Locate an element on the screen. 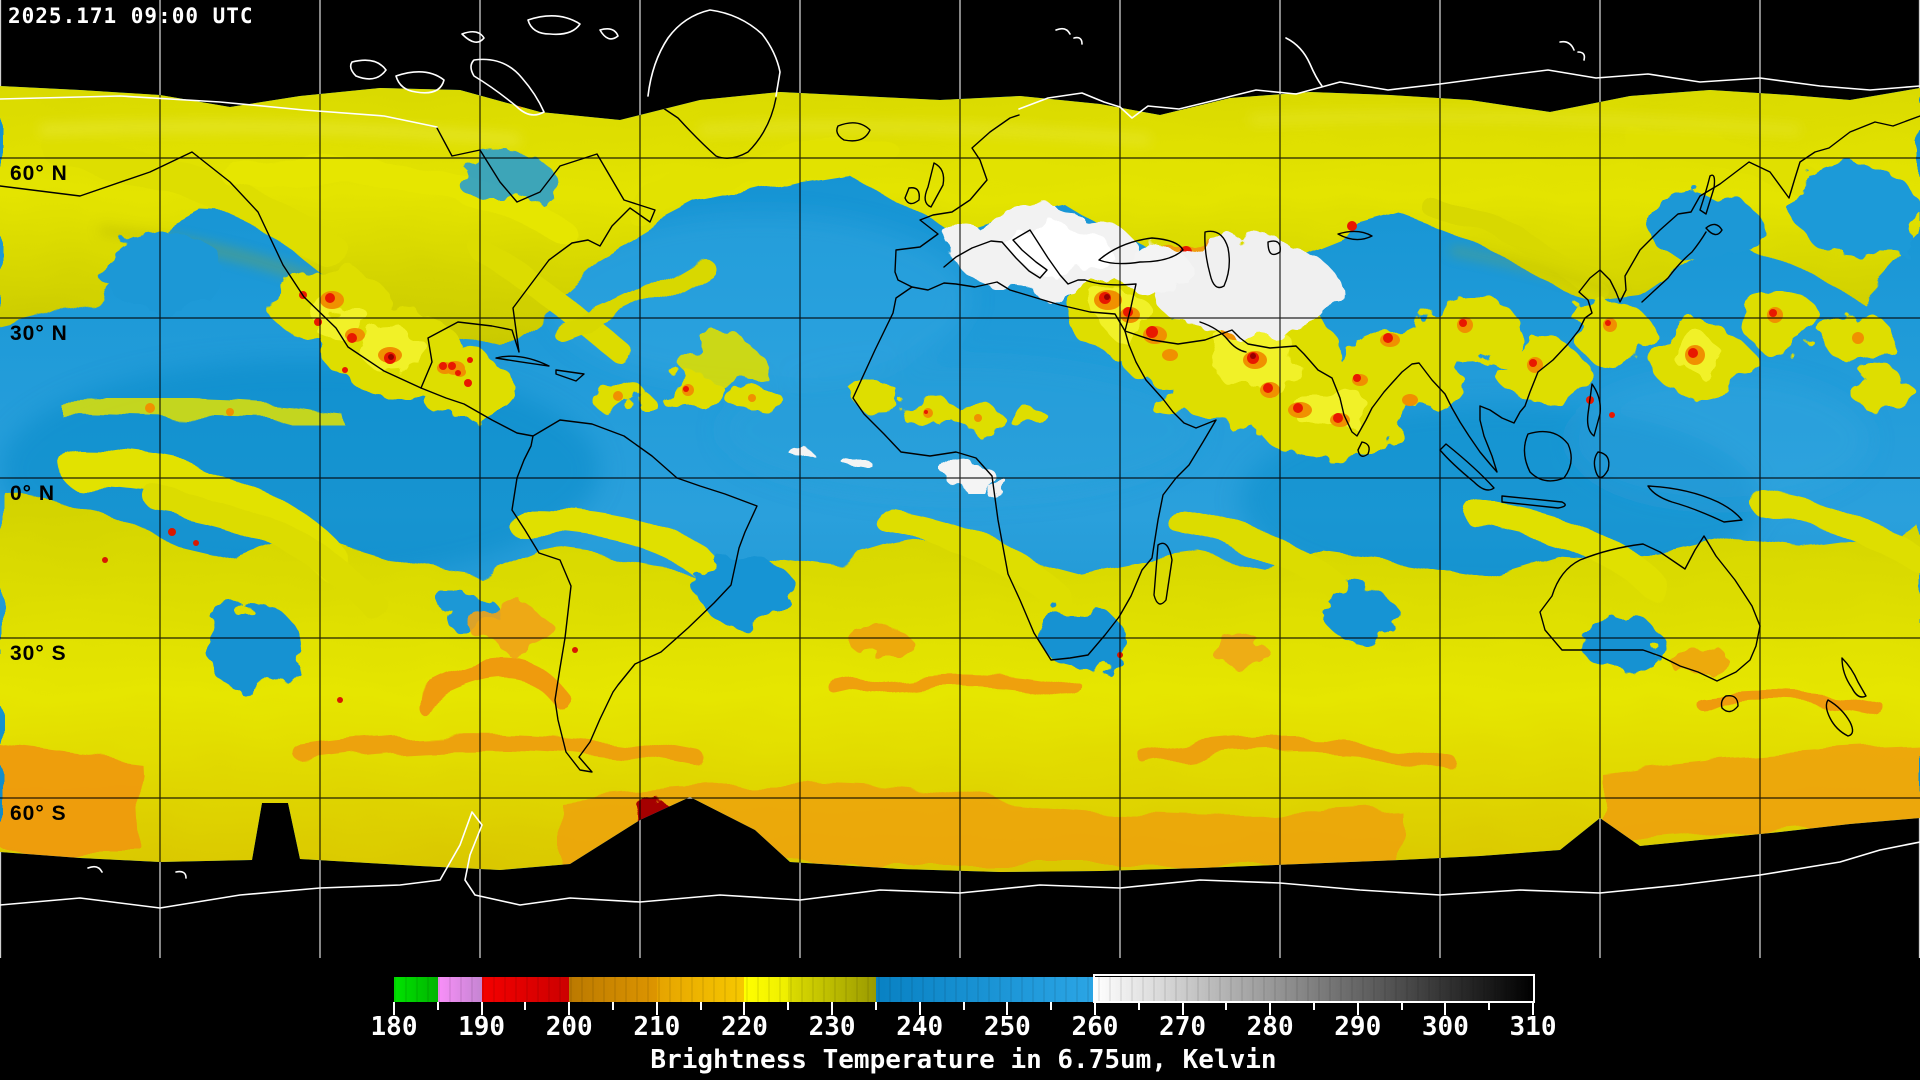 Image resolution: width=1920 pixels, height=1080 pixels. dry-slots is located at coordinates (932, 623).